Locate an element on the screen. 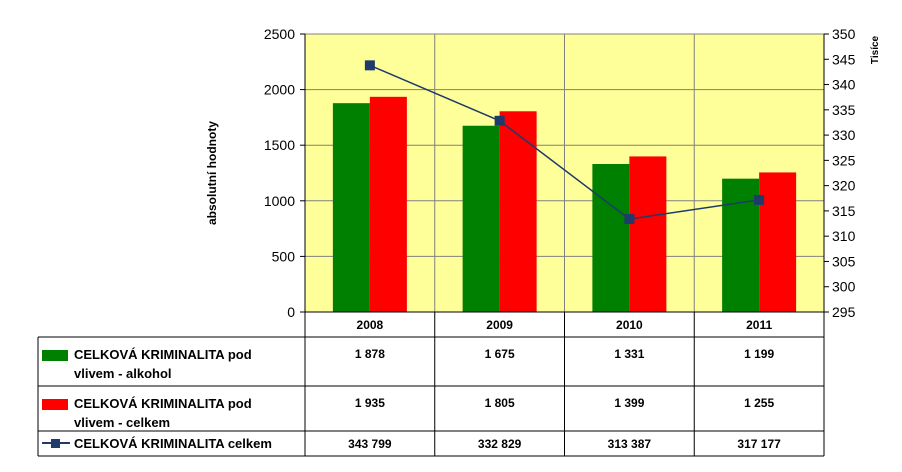 Image resolution: width=902 pixels, height=472 pixels. category-label: 2011 is located at coordinates (759, 325).